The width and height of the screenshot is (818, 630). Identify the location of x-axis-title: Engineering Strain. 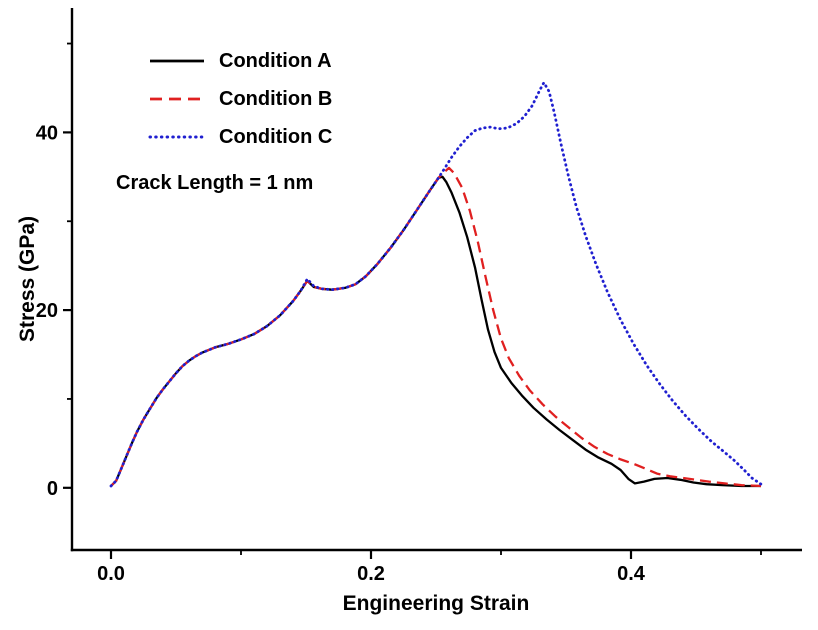
(436, 603).